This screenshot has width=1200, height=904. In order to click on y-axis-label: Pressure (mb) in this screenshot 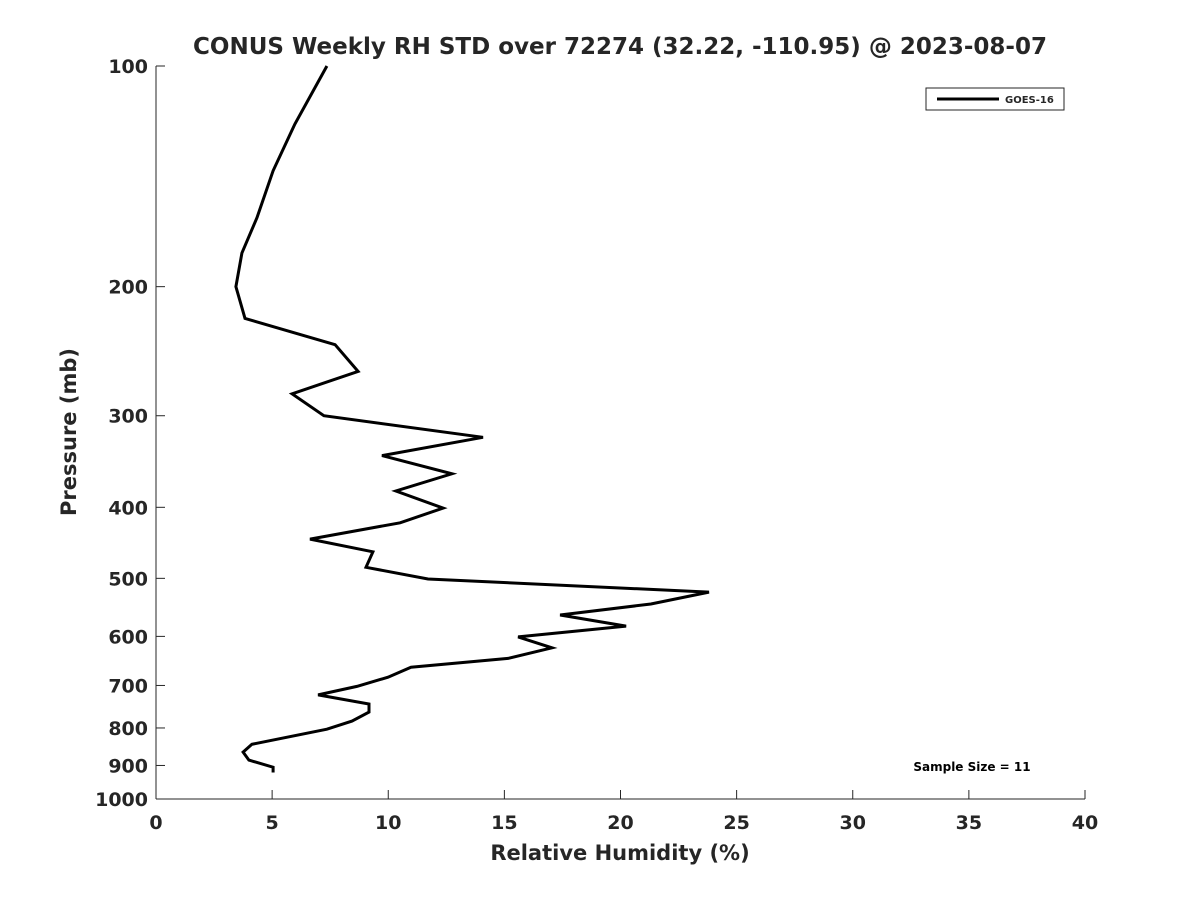, I will do `click(69, 432)`.